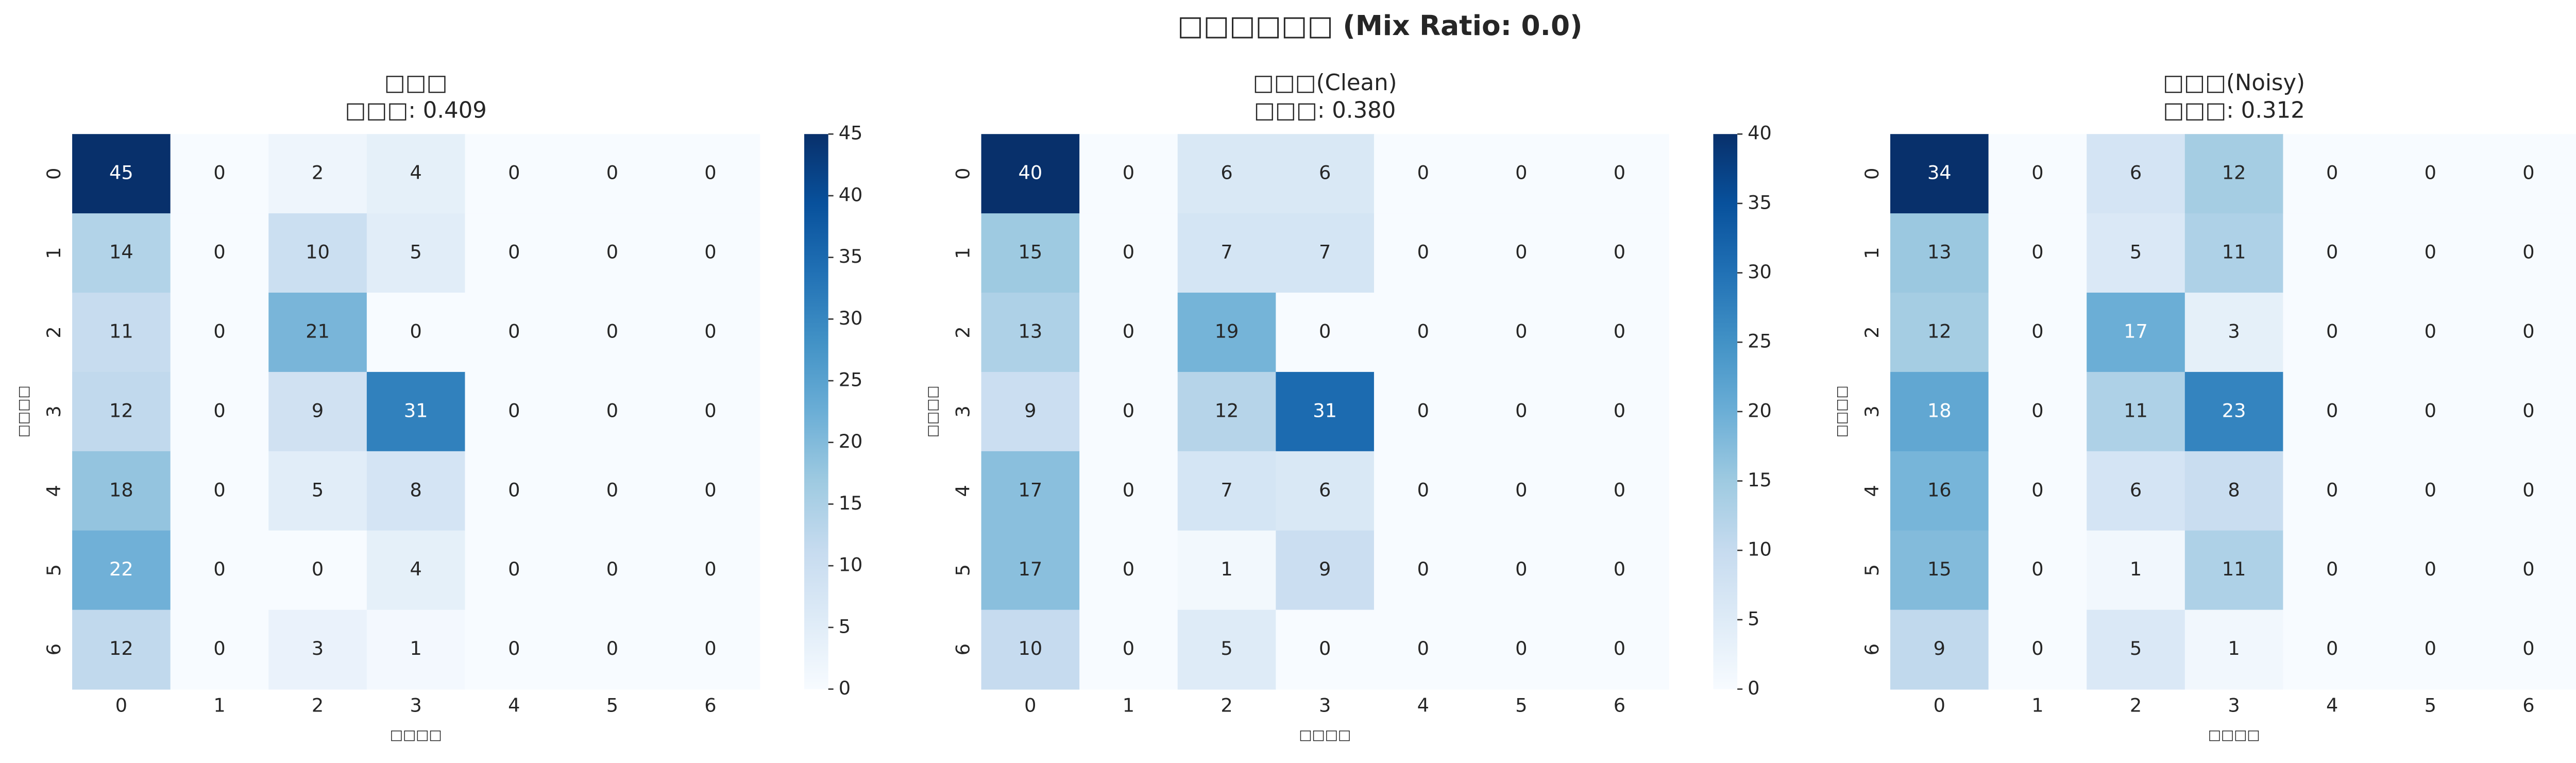 The image size is (2576, 763). What do you see at coordinates (1031, 173) in the screenshot?
I see `cell-label: 40` at bounding box center [1031, 173].